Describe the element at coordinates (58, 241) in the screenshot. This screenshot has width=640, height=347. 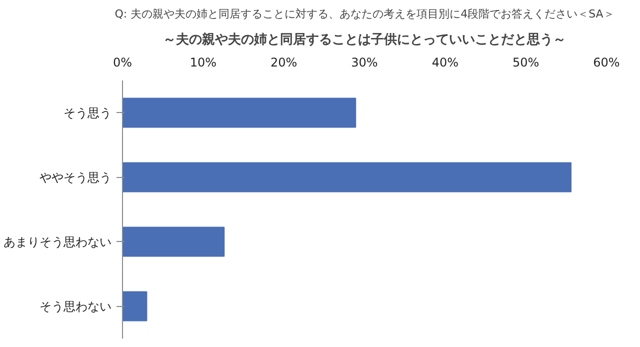
I see `y-tick-label: あまりそう思わない` at that location.